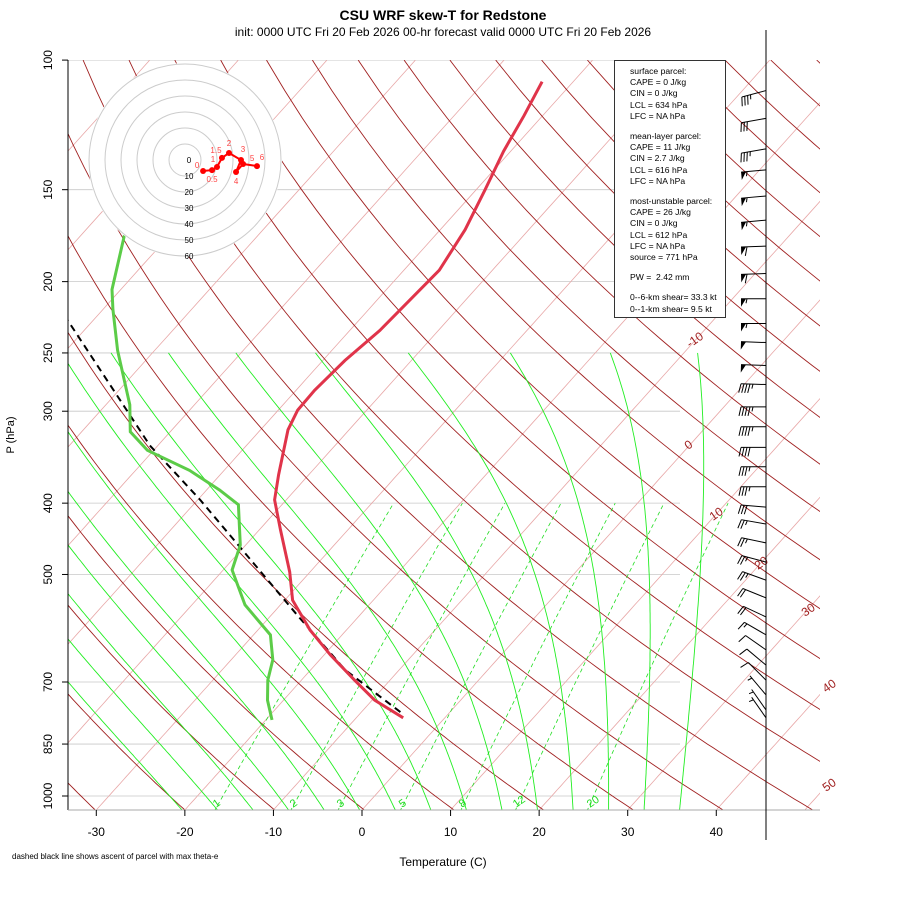 This screenshot has height=900, width=900. Describe the element at coordinates (660, 277) in the screenshot. I see `legend-pw: PW = 2.42 mm` at that location.